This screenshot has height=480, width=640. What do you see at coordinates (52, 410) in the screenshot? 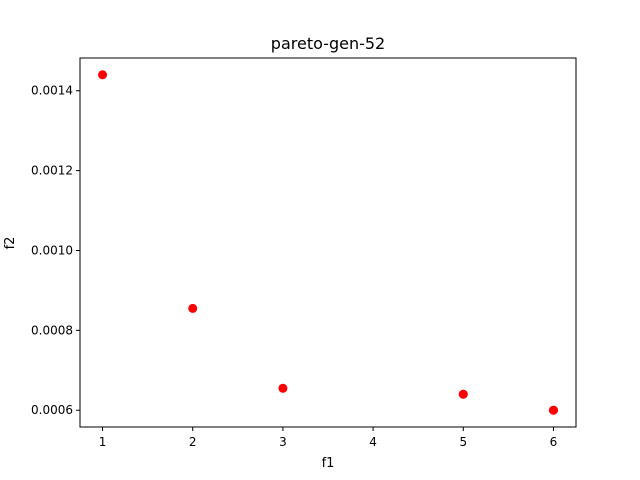
I see `y-tick-label: 0.0006` at bounding box center [52, 410].